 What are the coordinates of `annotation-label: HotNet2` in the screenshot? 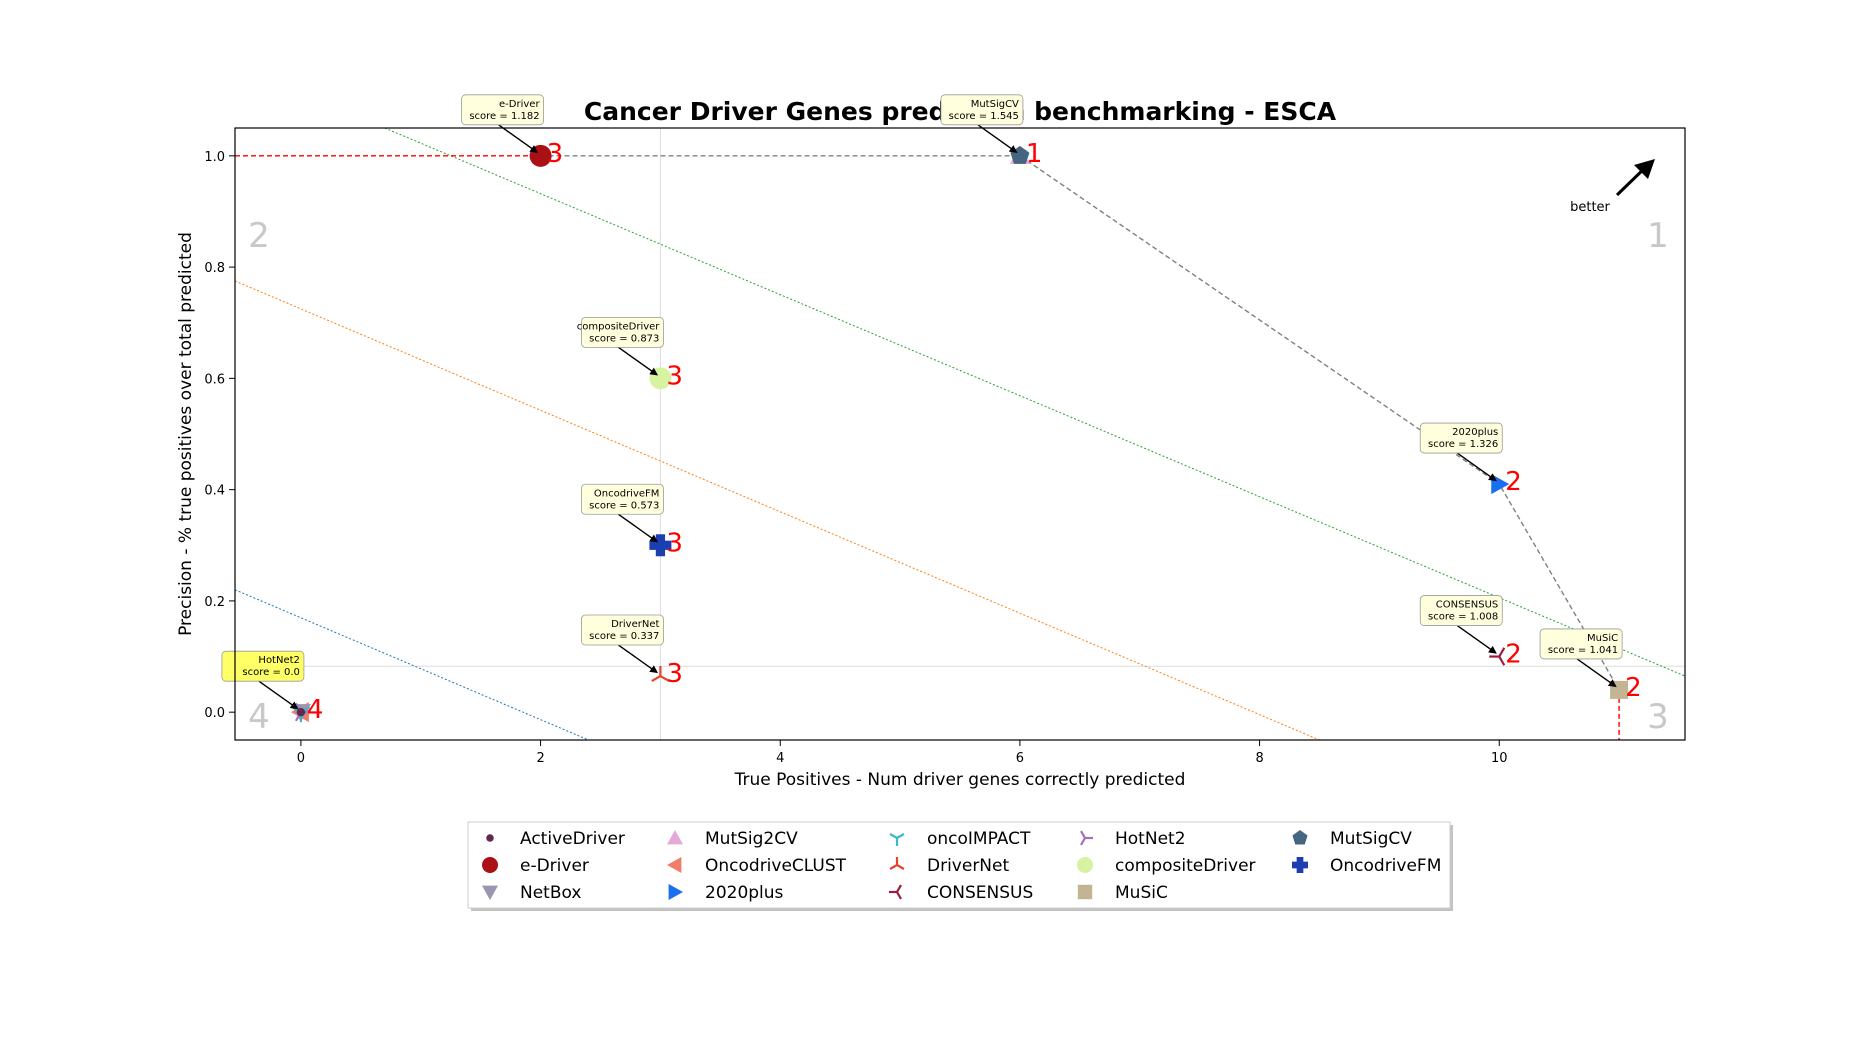 It's located at (278, 660).